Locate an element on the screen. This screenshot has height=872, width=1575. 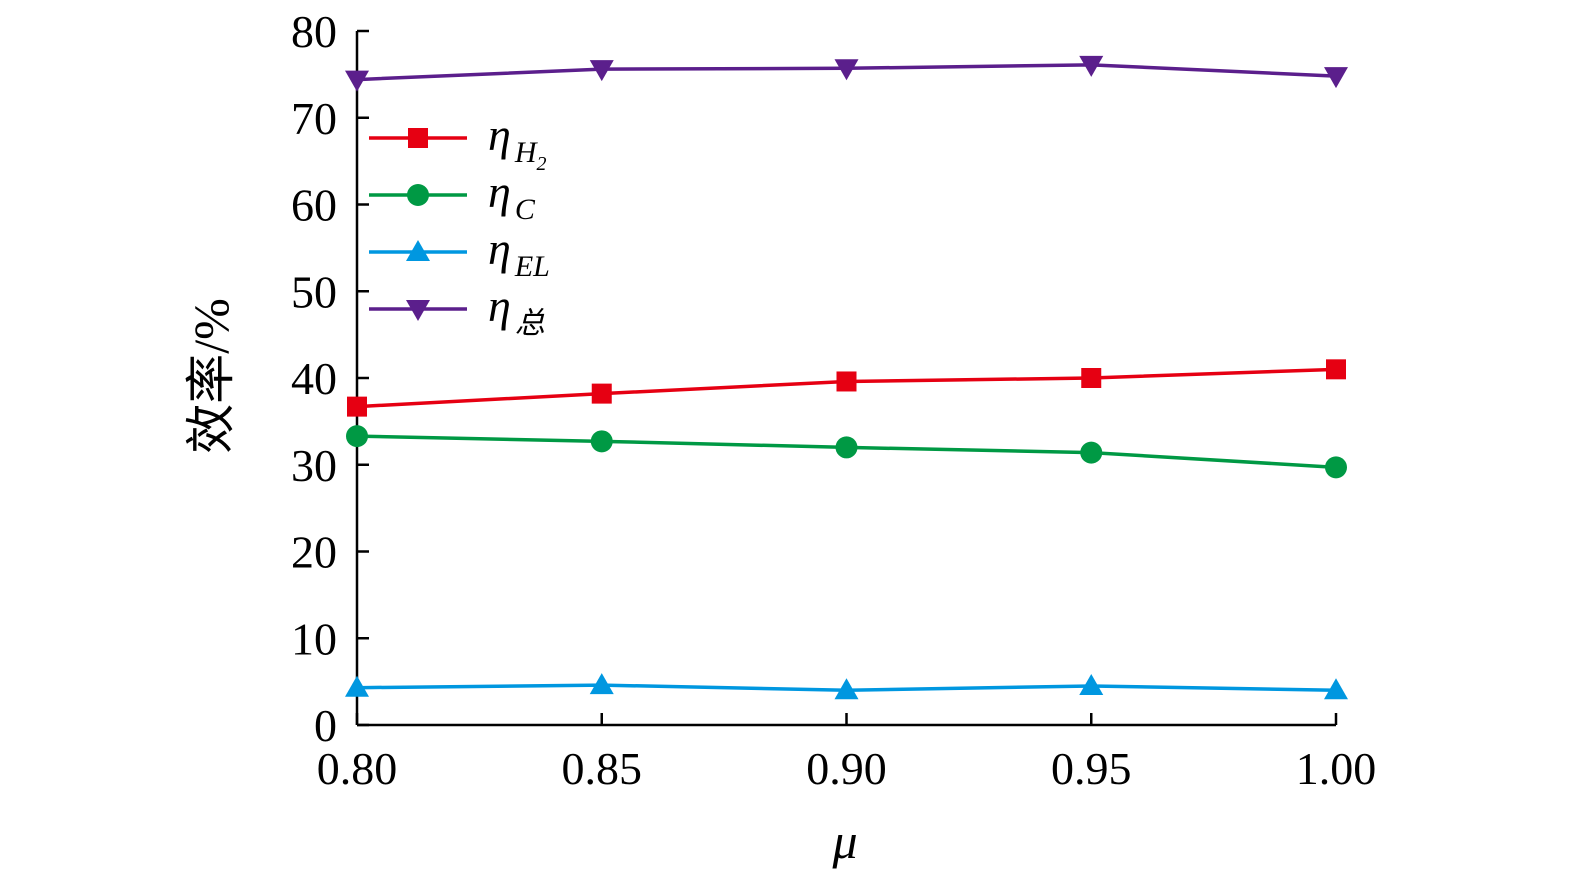
y-tick-label: 20 is located at coordinates (314, 552).